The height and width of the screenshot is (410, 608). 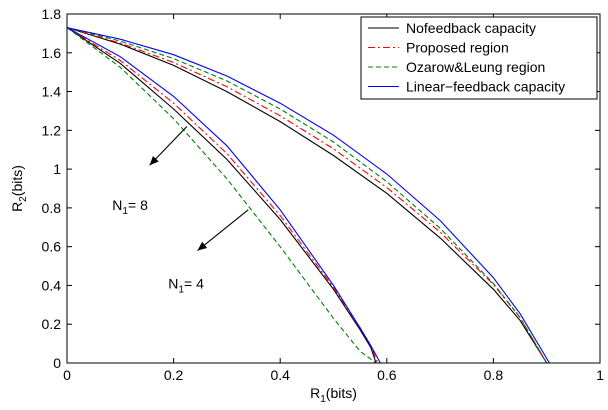 What do you see at coordinates (57, 363) in the screenshot?
I see `y-tick-label: 0` at bounding box center [57, 363].